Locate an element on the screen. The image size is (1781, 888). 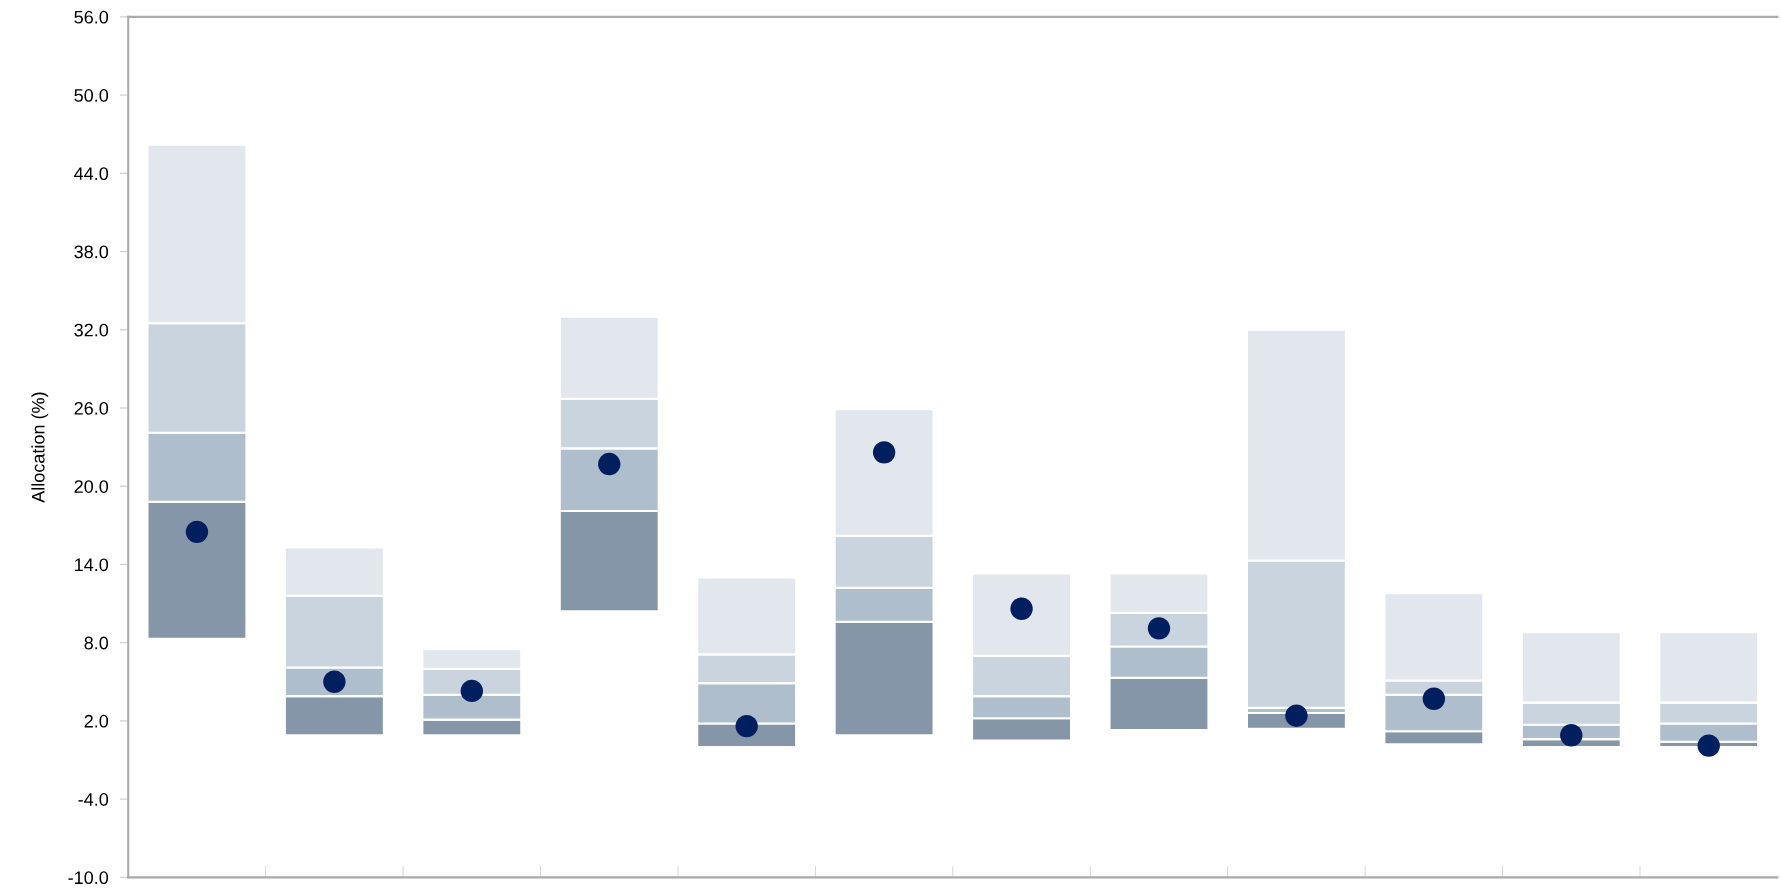
y-tick-label: 26.0 is located at coordinates (91, 408).